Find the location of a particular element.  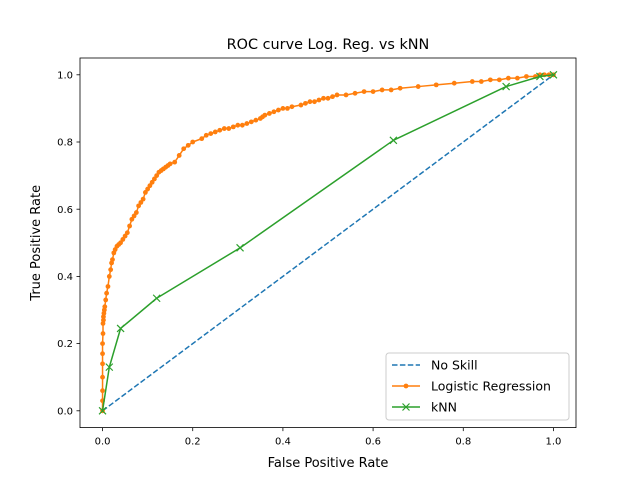

legend-items: No Skill Logistic Regression kNN is located at coordinates (471, 386).